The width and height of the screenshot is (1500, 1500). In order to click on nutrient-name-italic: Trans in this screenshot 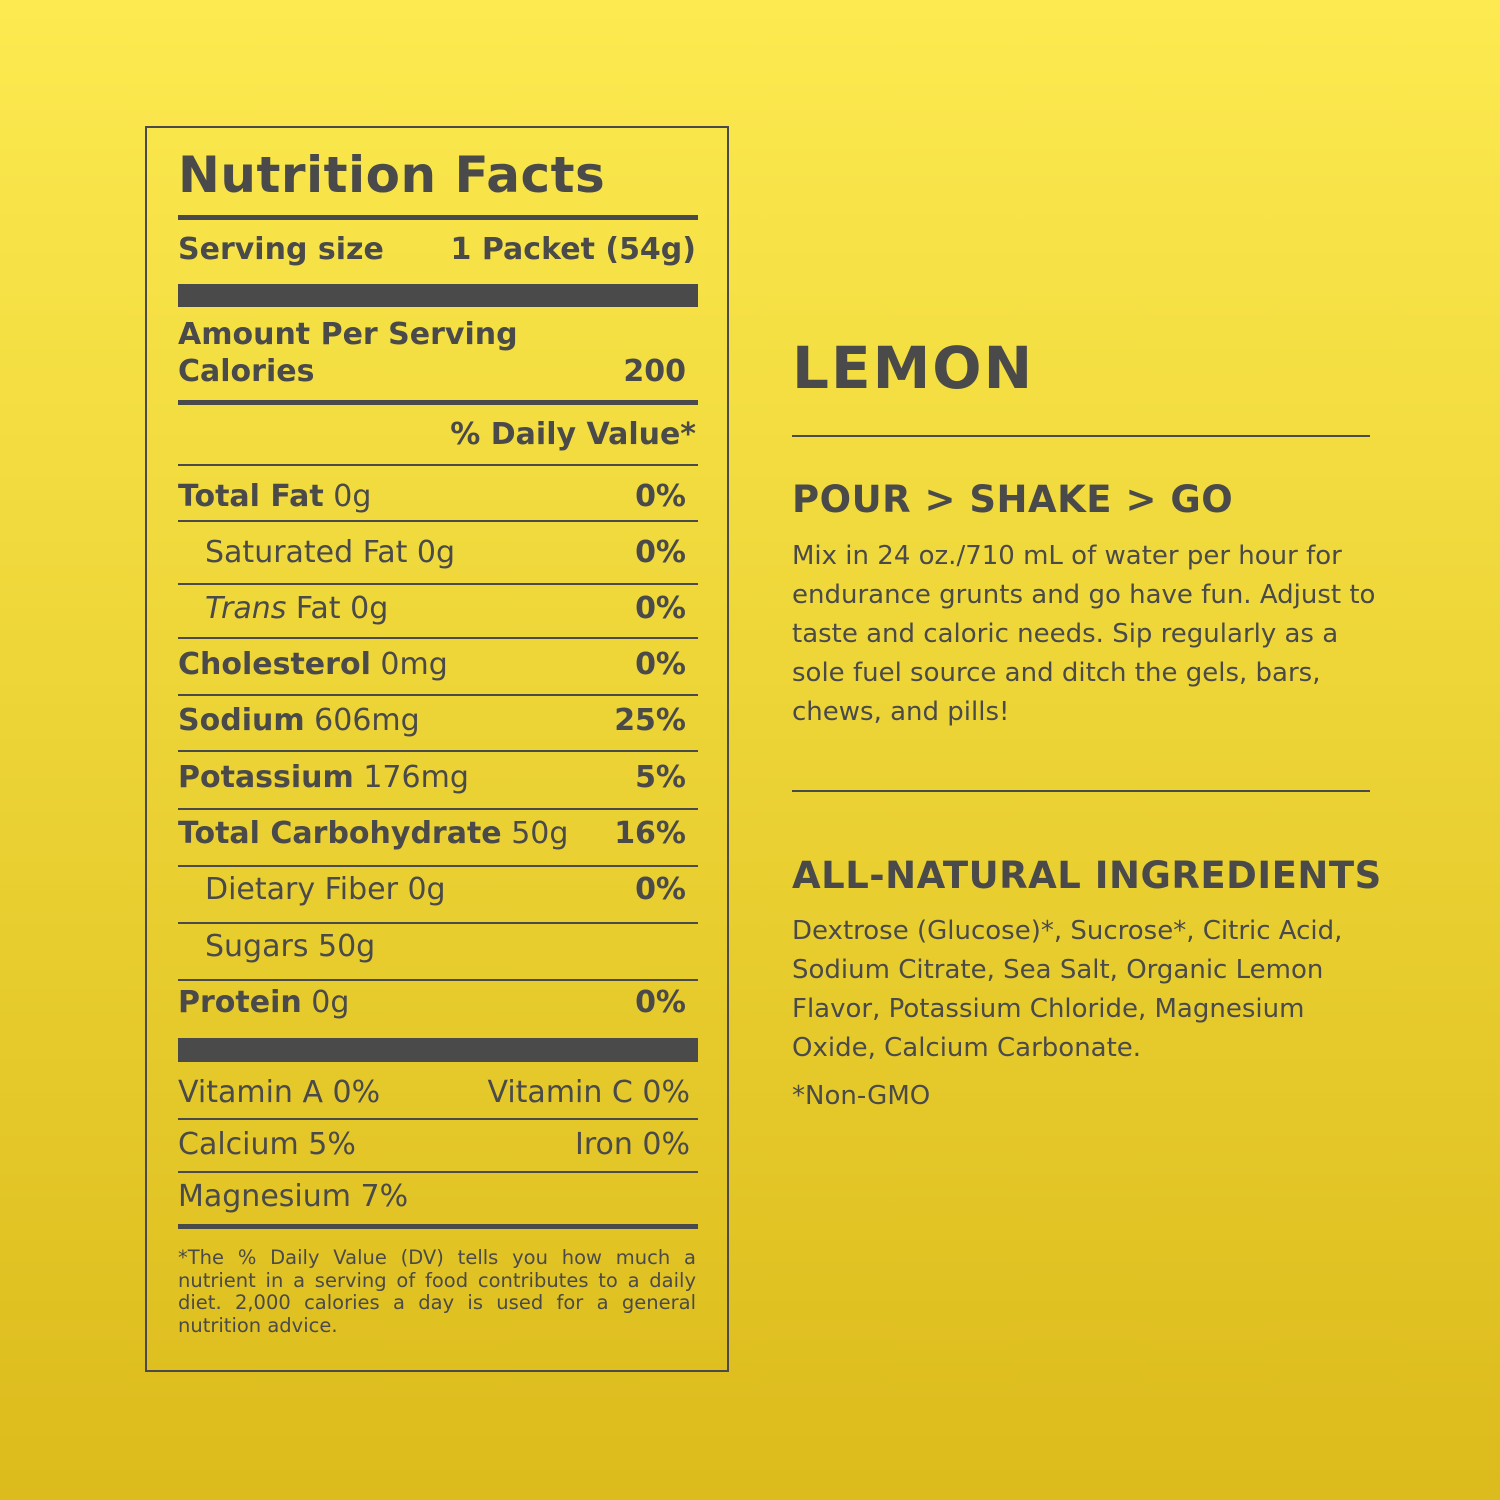, I will do `click(246, 608)`.